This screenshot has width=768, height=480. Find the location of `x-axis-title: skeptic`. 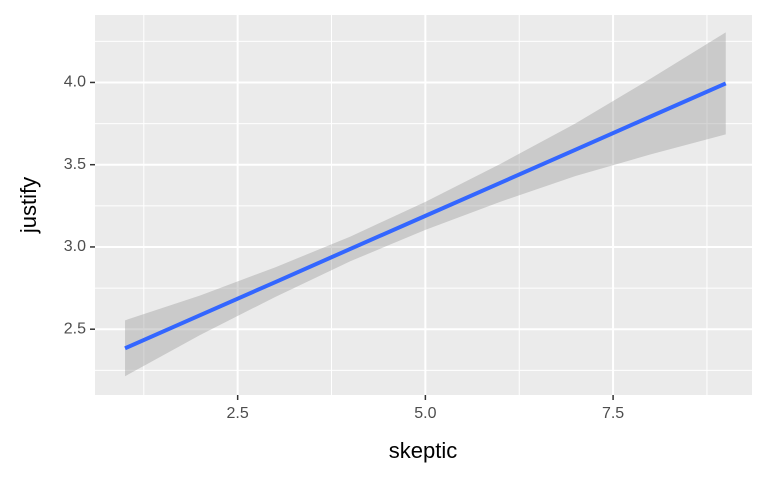

x-axis-title: skeptic is located at coordinates (423, 450).